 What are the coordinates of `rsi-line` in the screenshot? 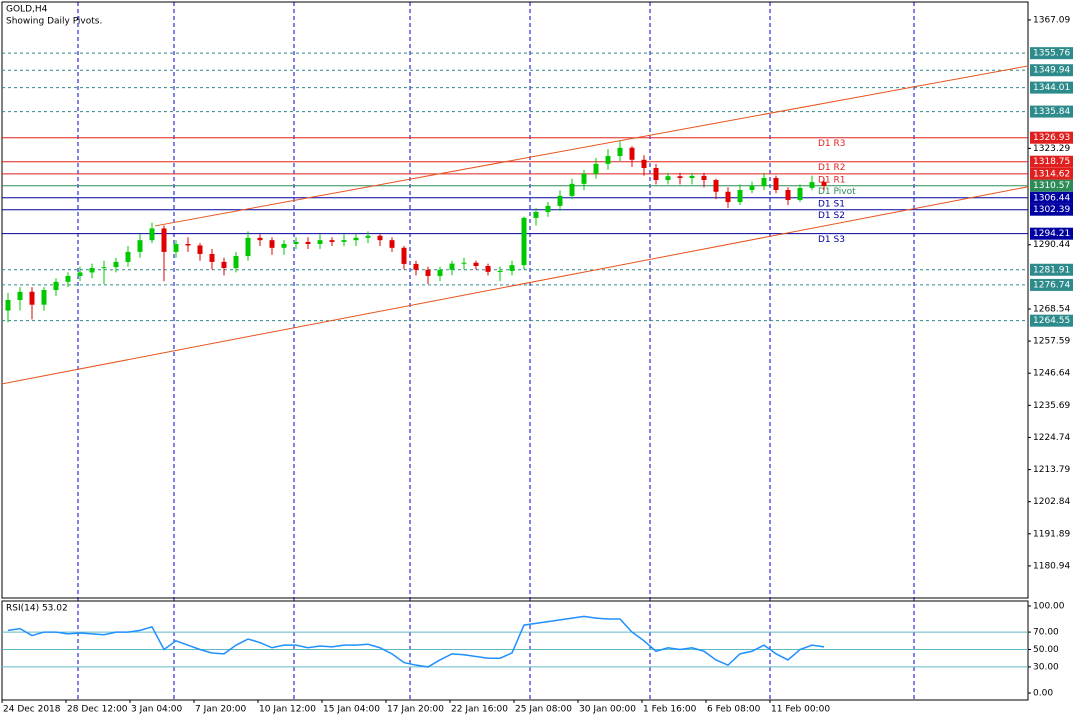 It's located at (416, 641).